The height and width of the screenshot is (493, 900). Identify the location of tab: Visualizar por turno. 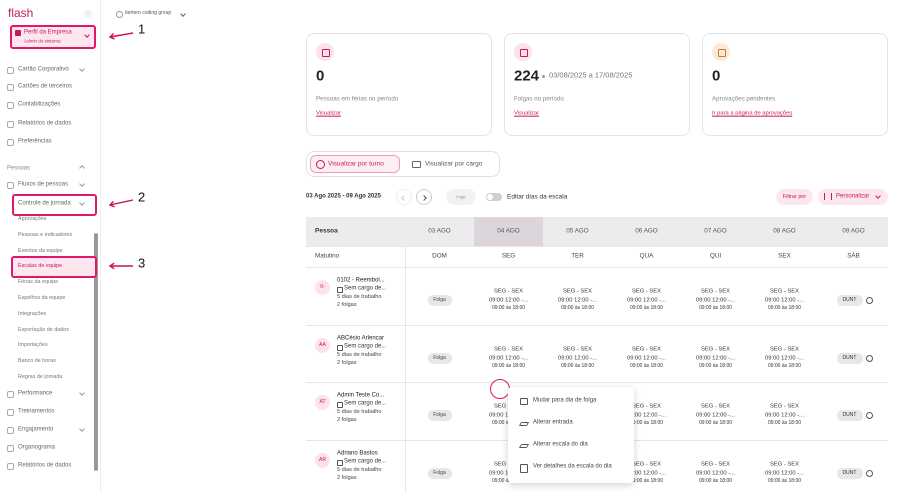
(356, 164).